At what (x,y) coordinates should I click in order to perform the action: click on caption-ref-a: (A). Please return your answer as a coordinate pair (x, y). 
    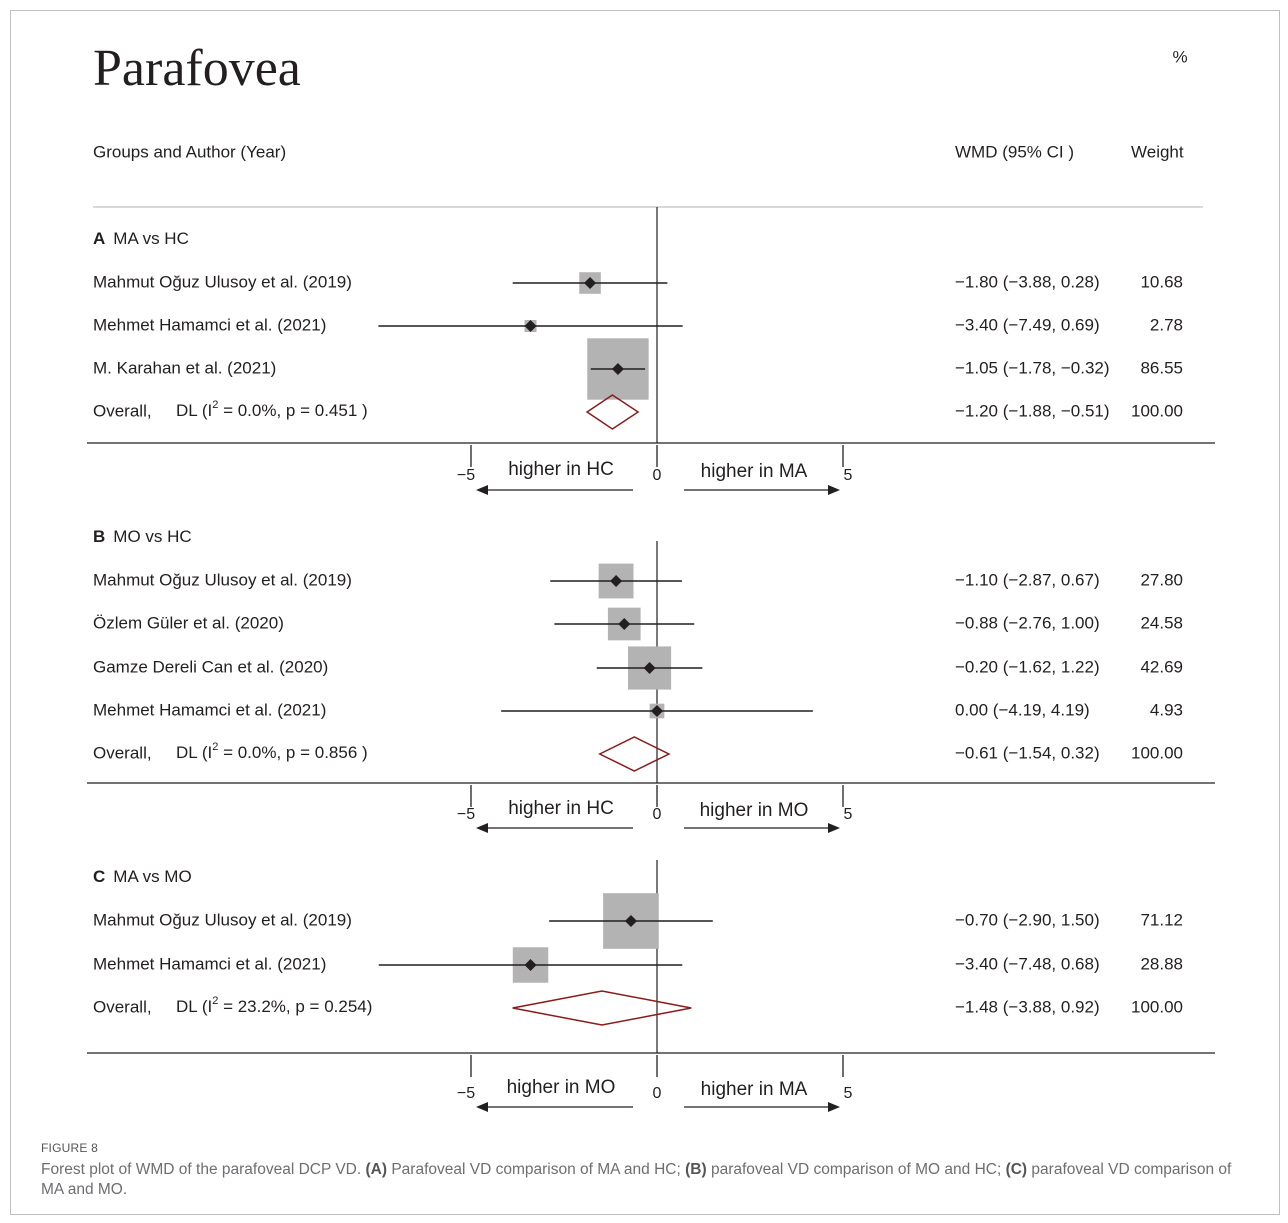
    Looking at the image, I should click on (376, 1169).